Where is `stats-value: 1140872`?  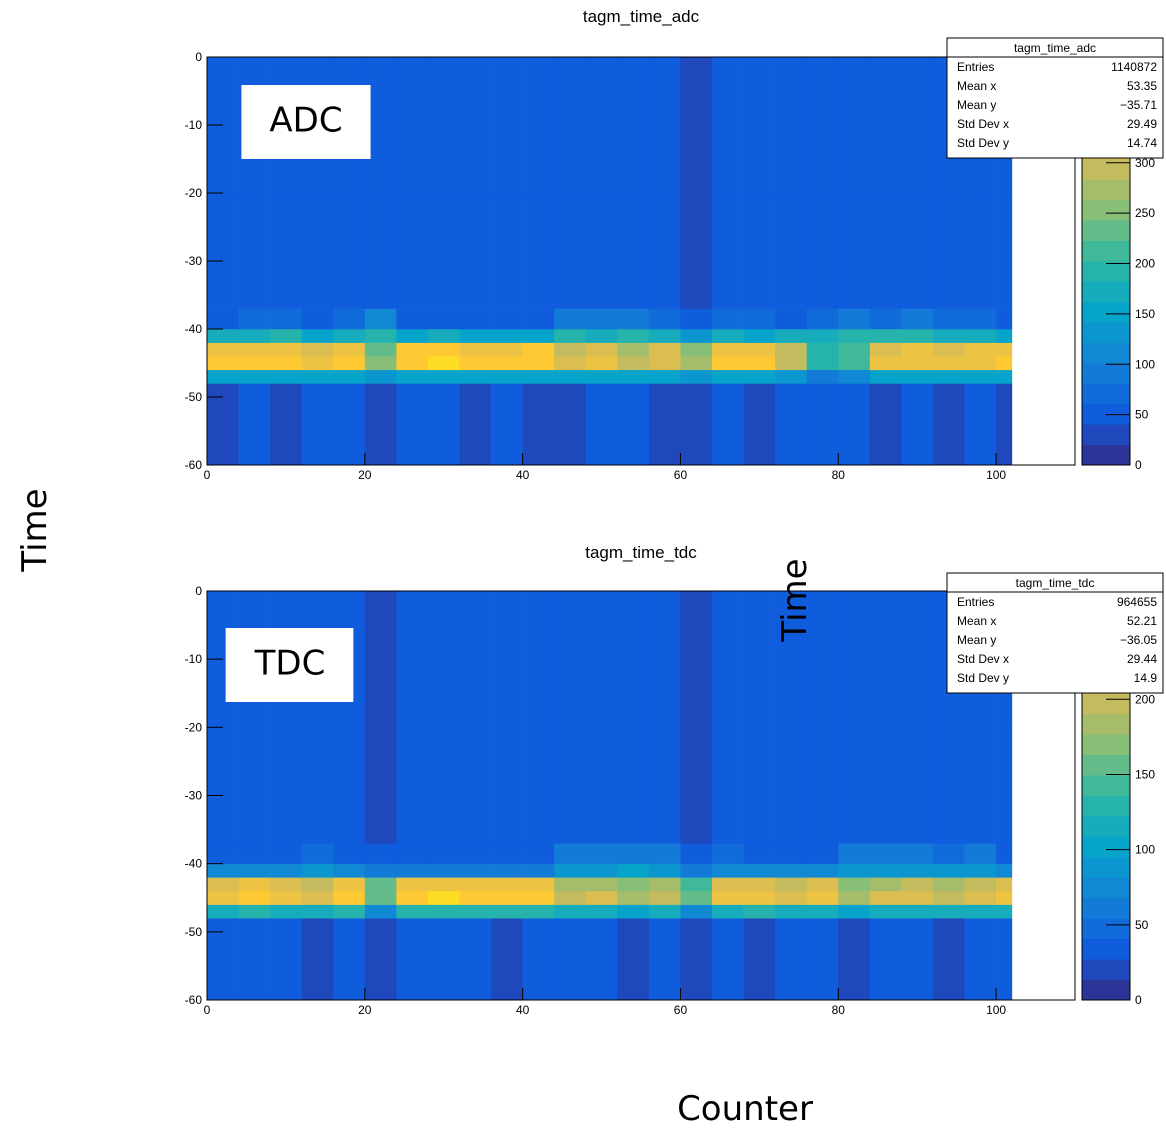 stats-value: 1140872 is located at coordinates (1134, 67).